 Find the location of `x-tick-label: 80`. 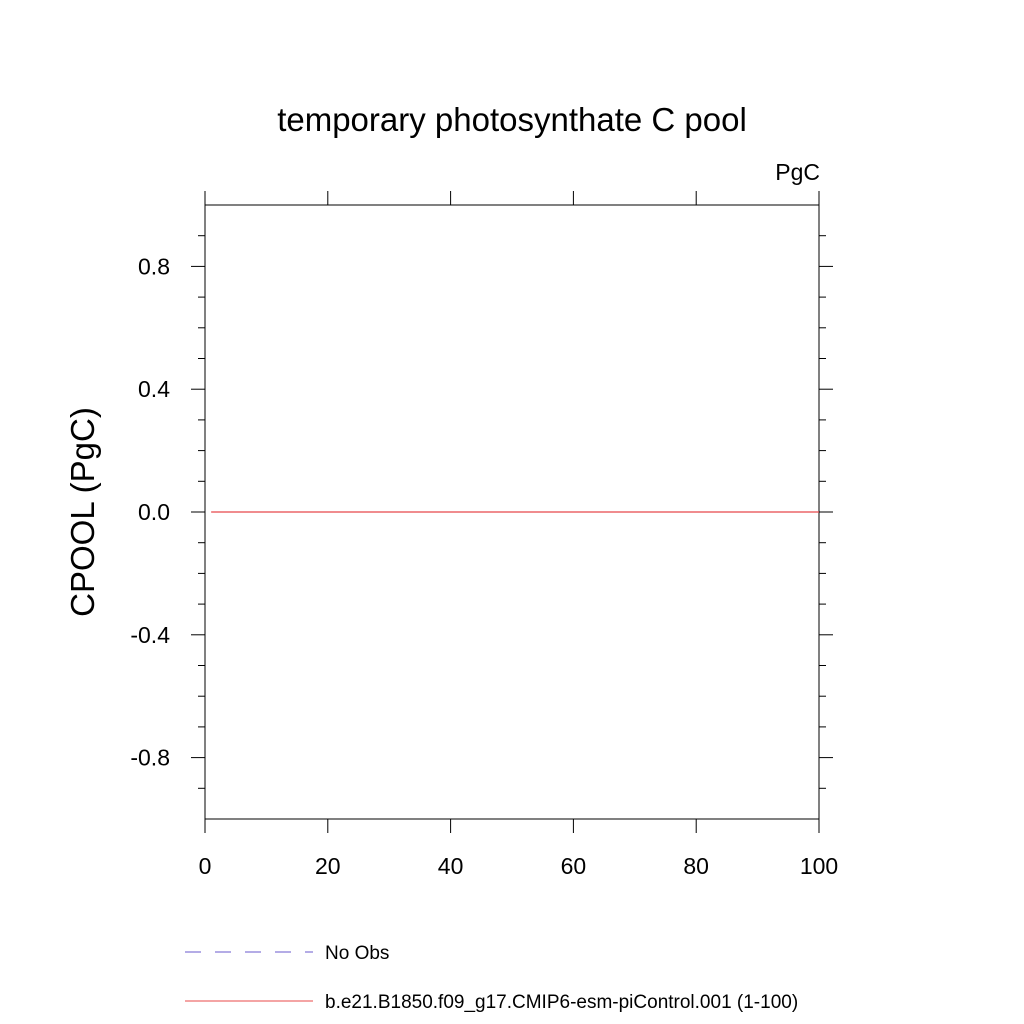

x-tick-label: 80 is located at coordinates (696, 866).